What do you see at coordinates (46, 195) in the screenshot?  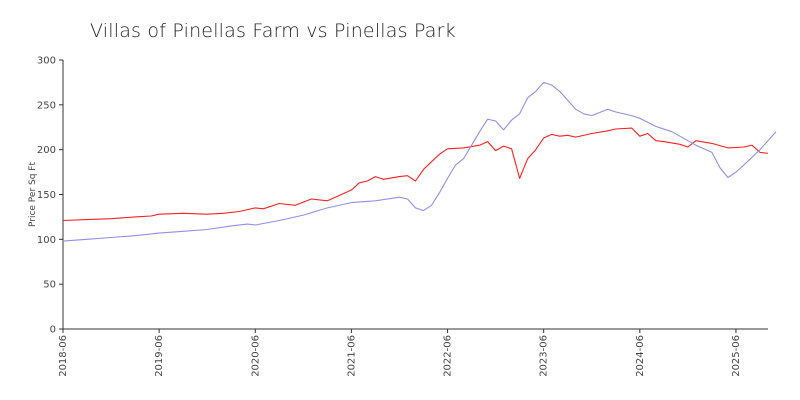 I see `y-tick-label: 150` at bounding box center [46, 195].